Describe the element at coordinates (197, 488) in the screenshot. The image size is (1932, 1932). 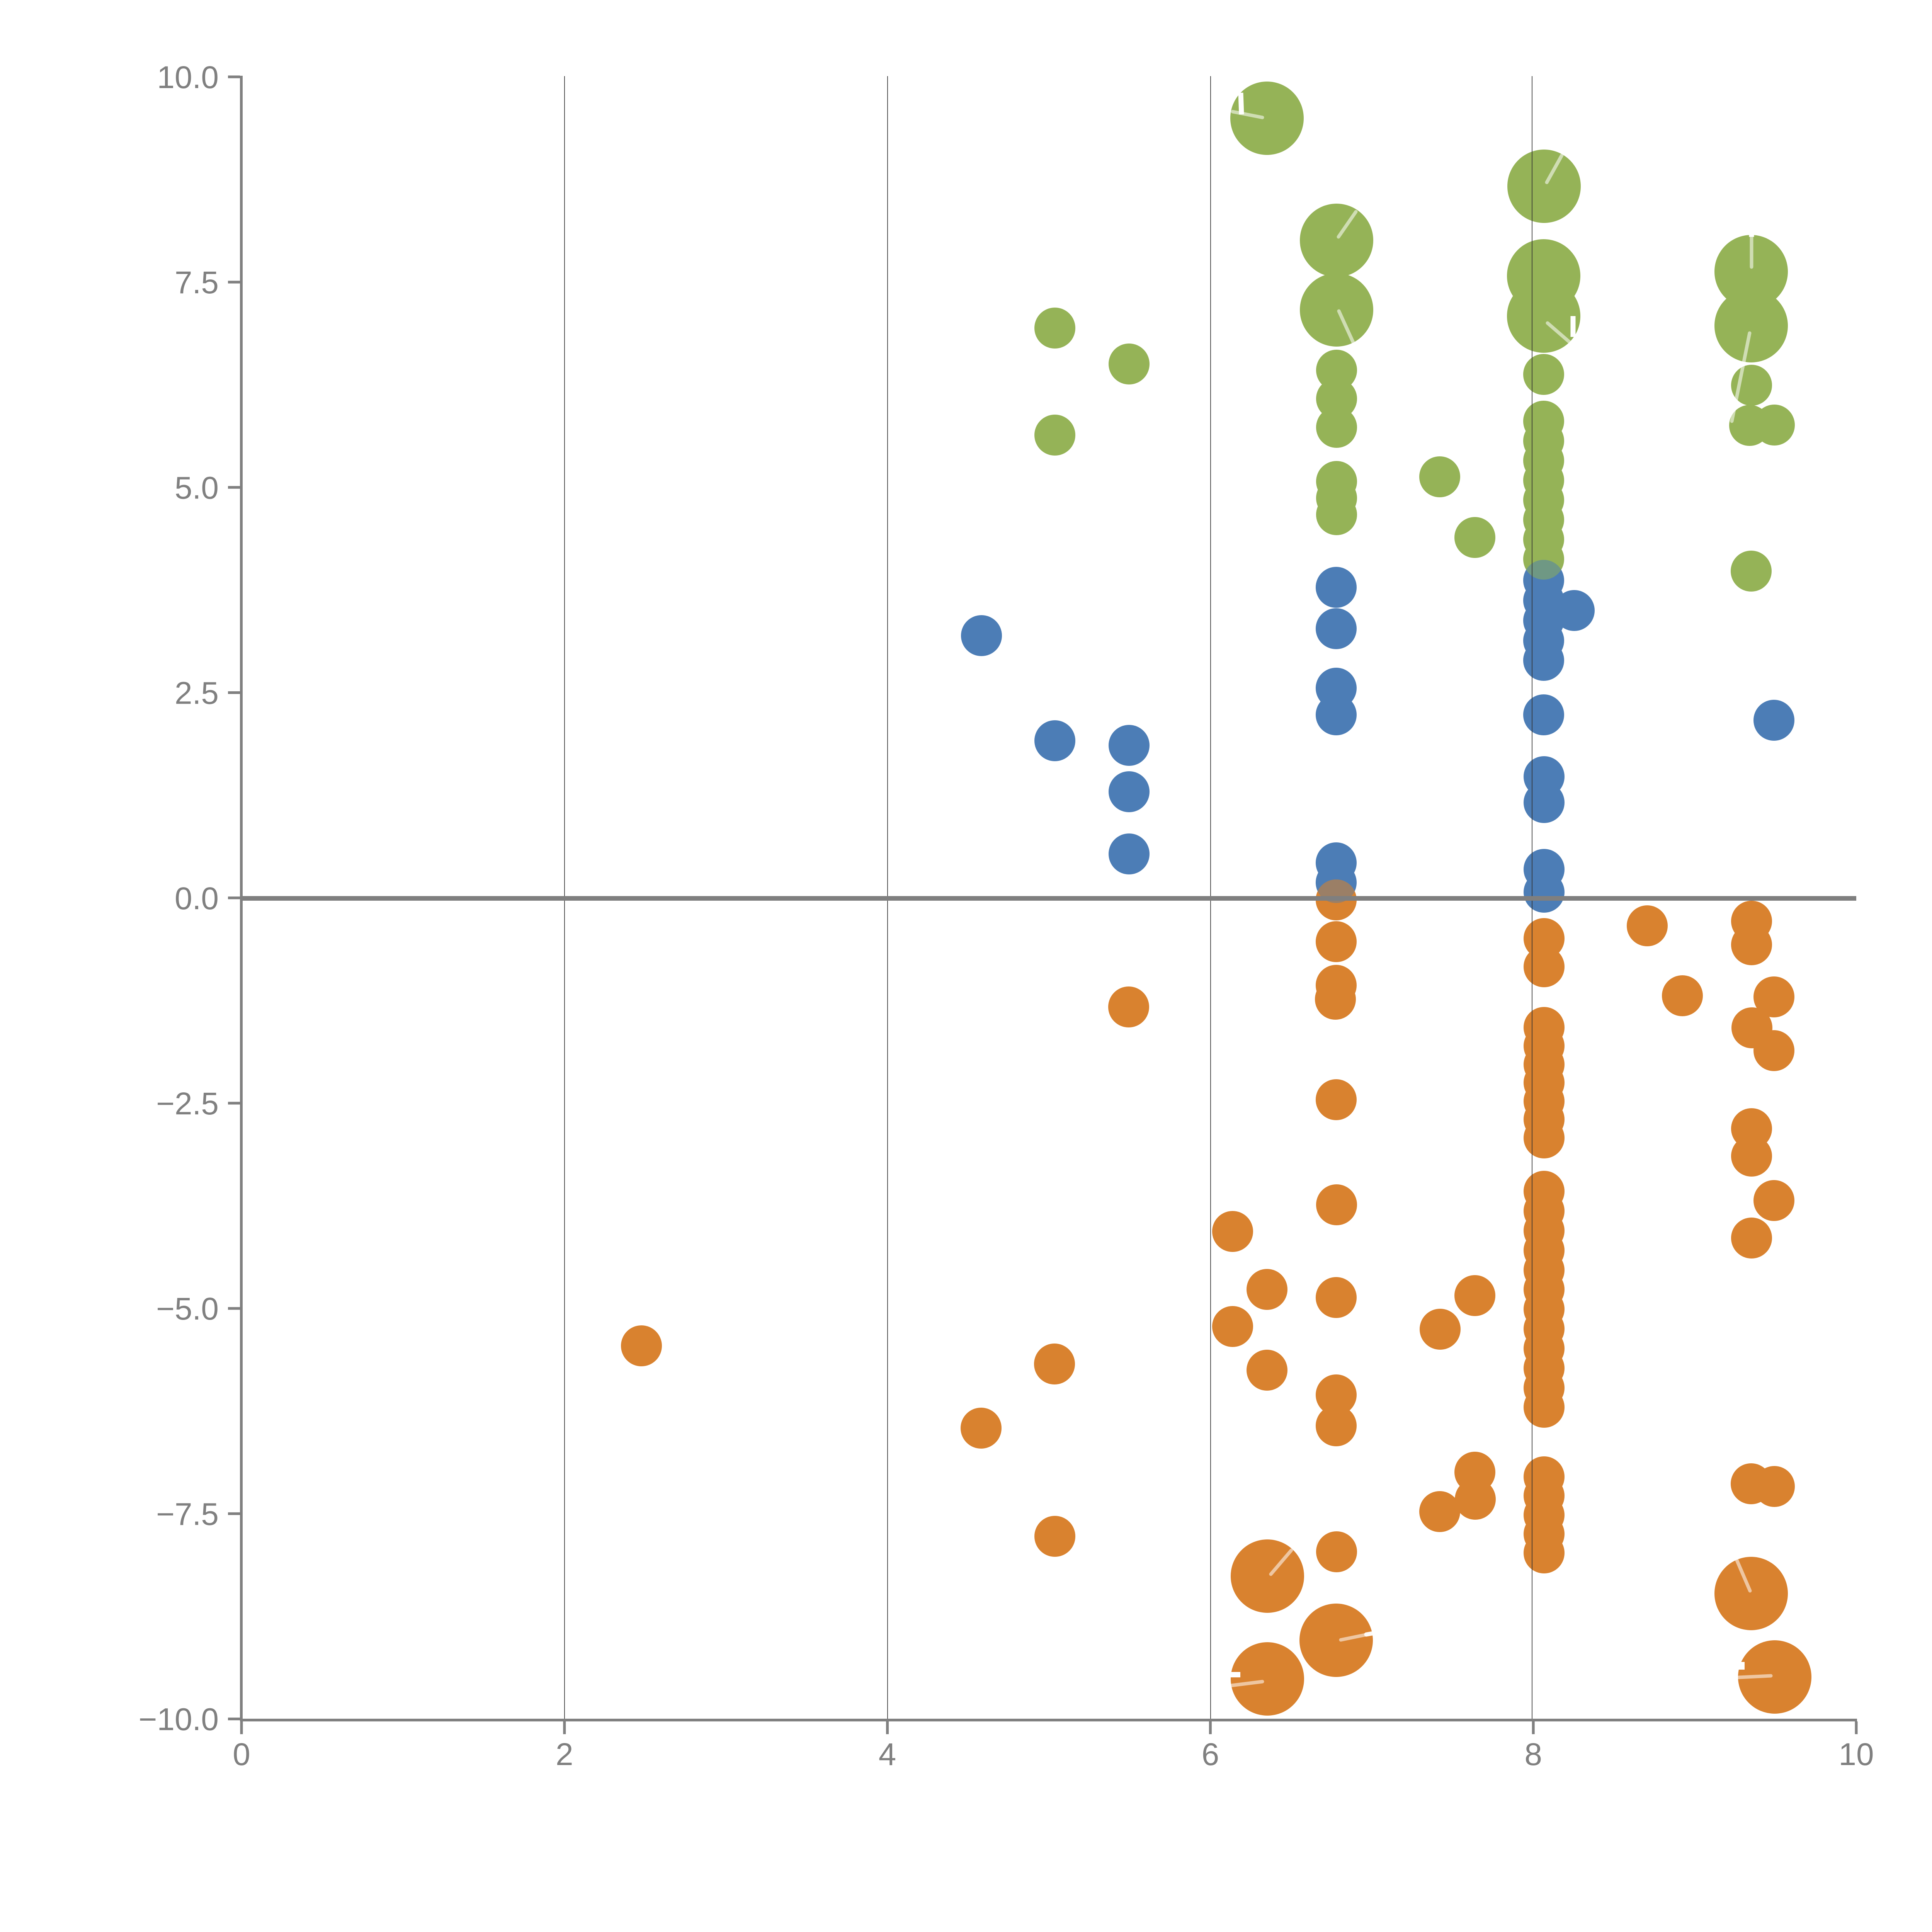
I see `svg-text: 5.0` at that location.